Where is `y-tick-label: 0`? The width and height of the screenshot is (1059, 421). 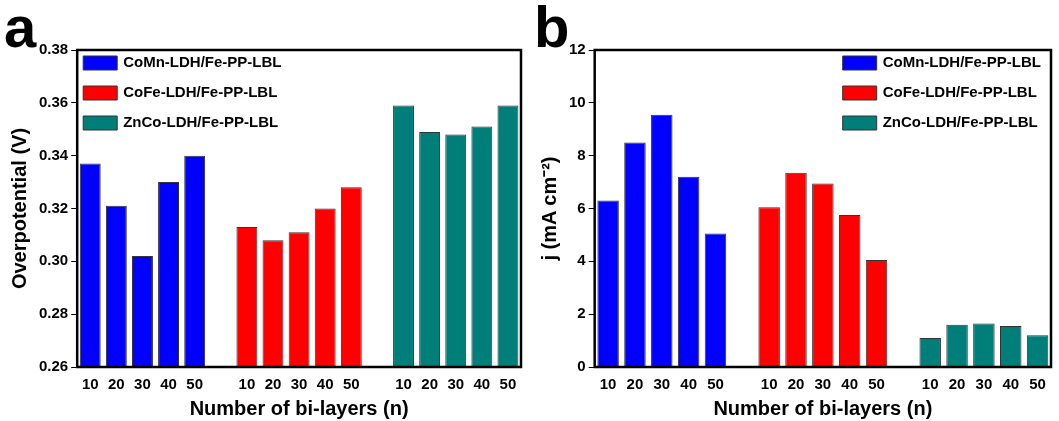 y-tick-label: 0 is located at coordinates (581, 366).